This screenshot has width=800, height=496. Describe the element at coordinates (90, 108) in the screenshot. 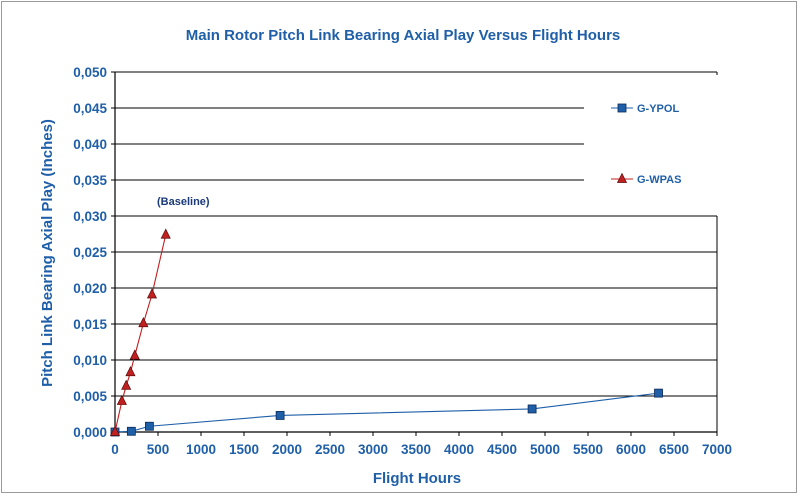

I see `y-tick-label: 0,045` at that location.